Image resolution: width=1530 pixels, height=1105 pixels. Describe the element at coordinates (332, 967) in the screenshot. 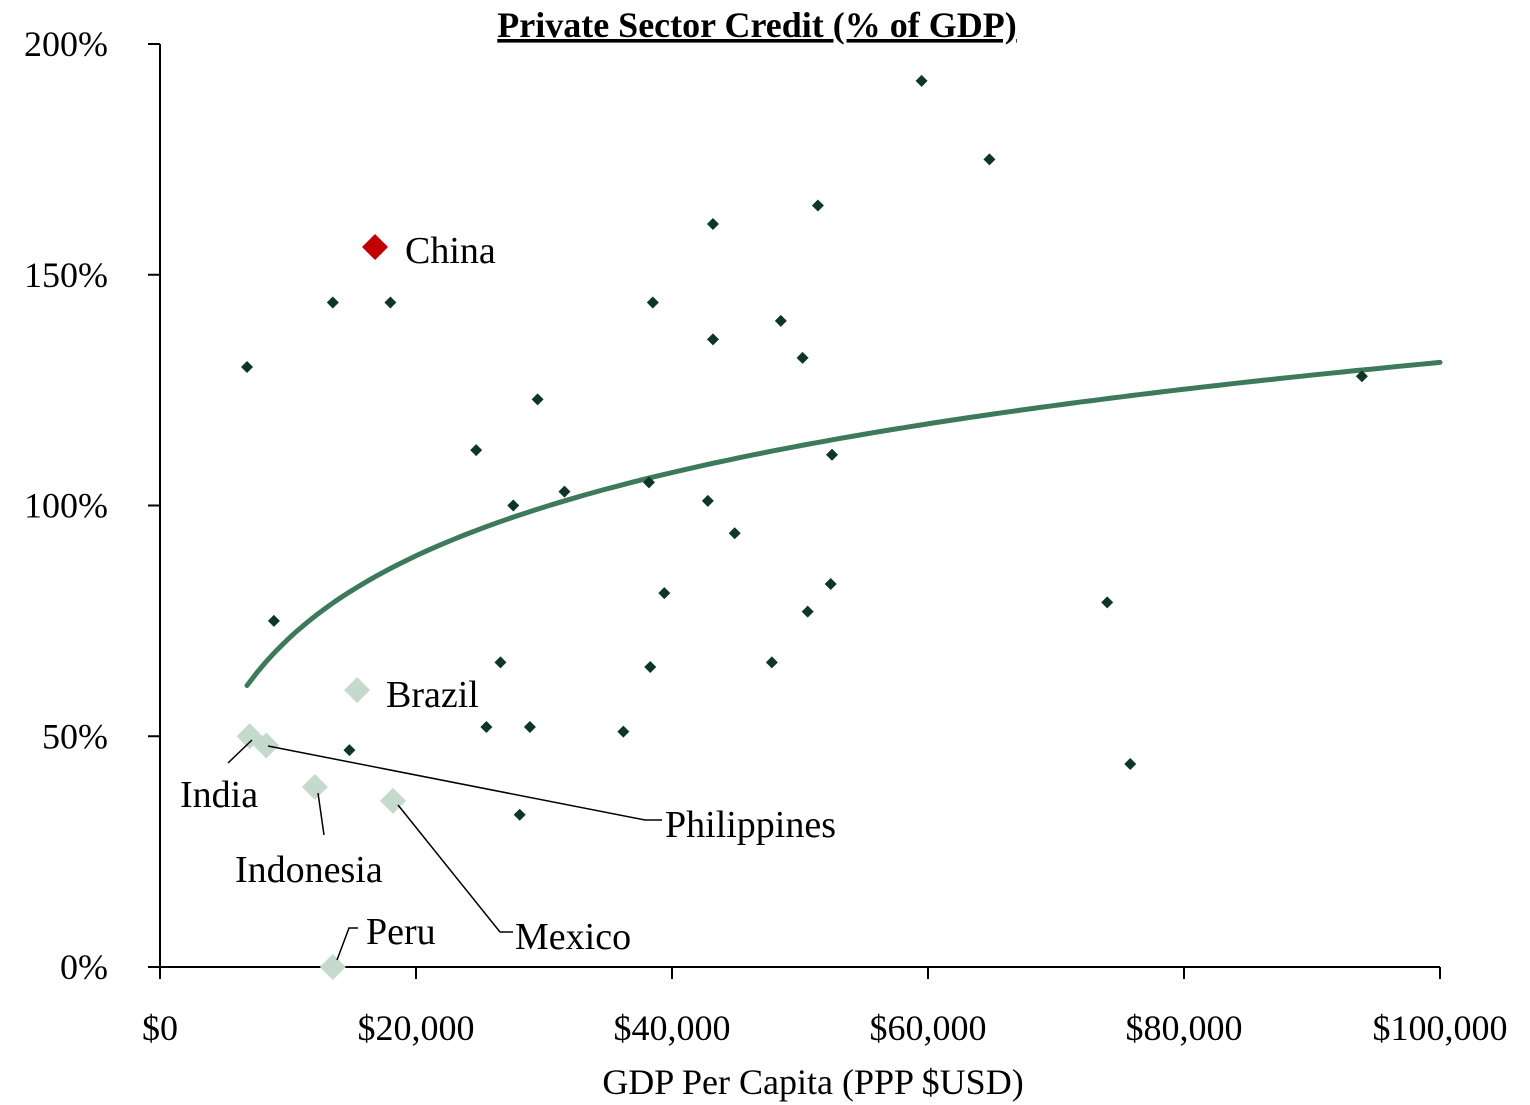

I see `labeled-point-peru` at that location.